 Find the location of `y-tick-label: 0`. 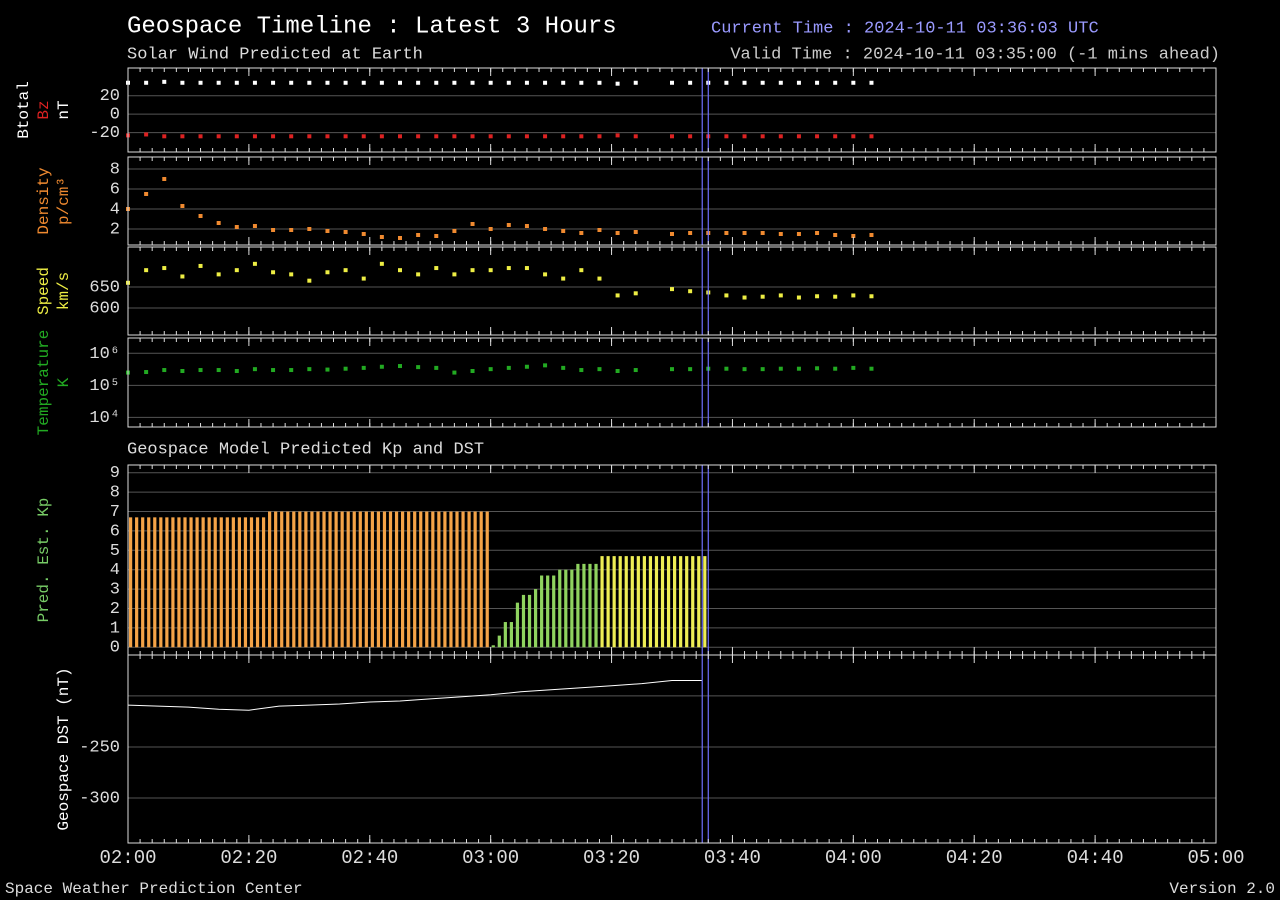

y-tick-label: 0 is located at coordinates (115, 648).